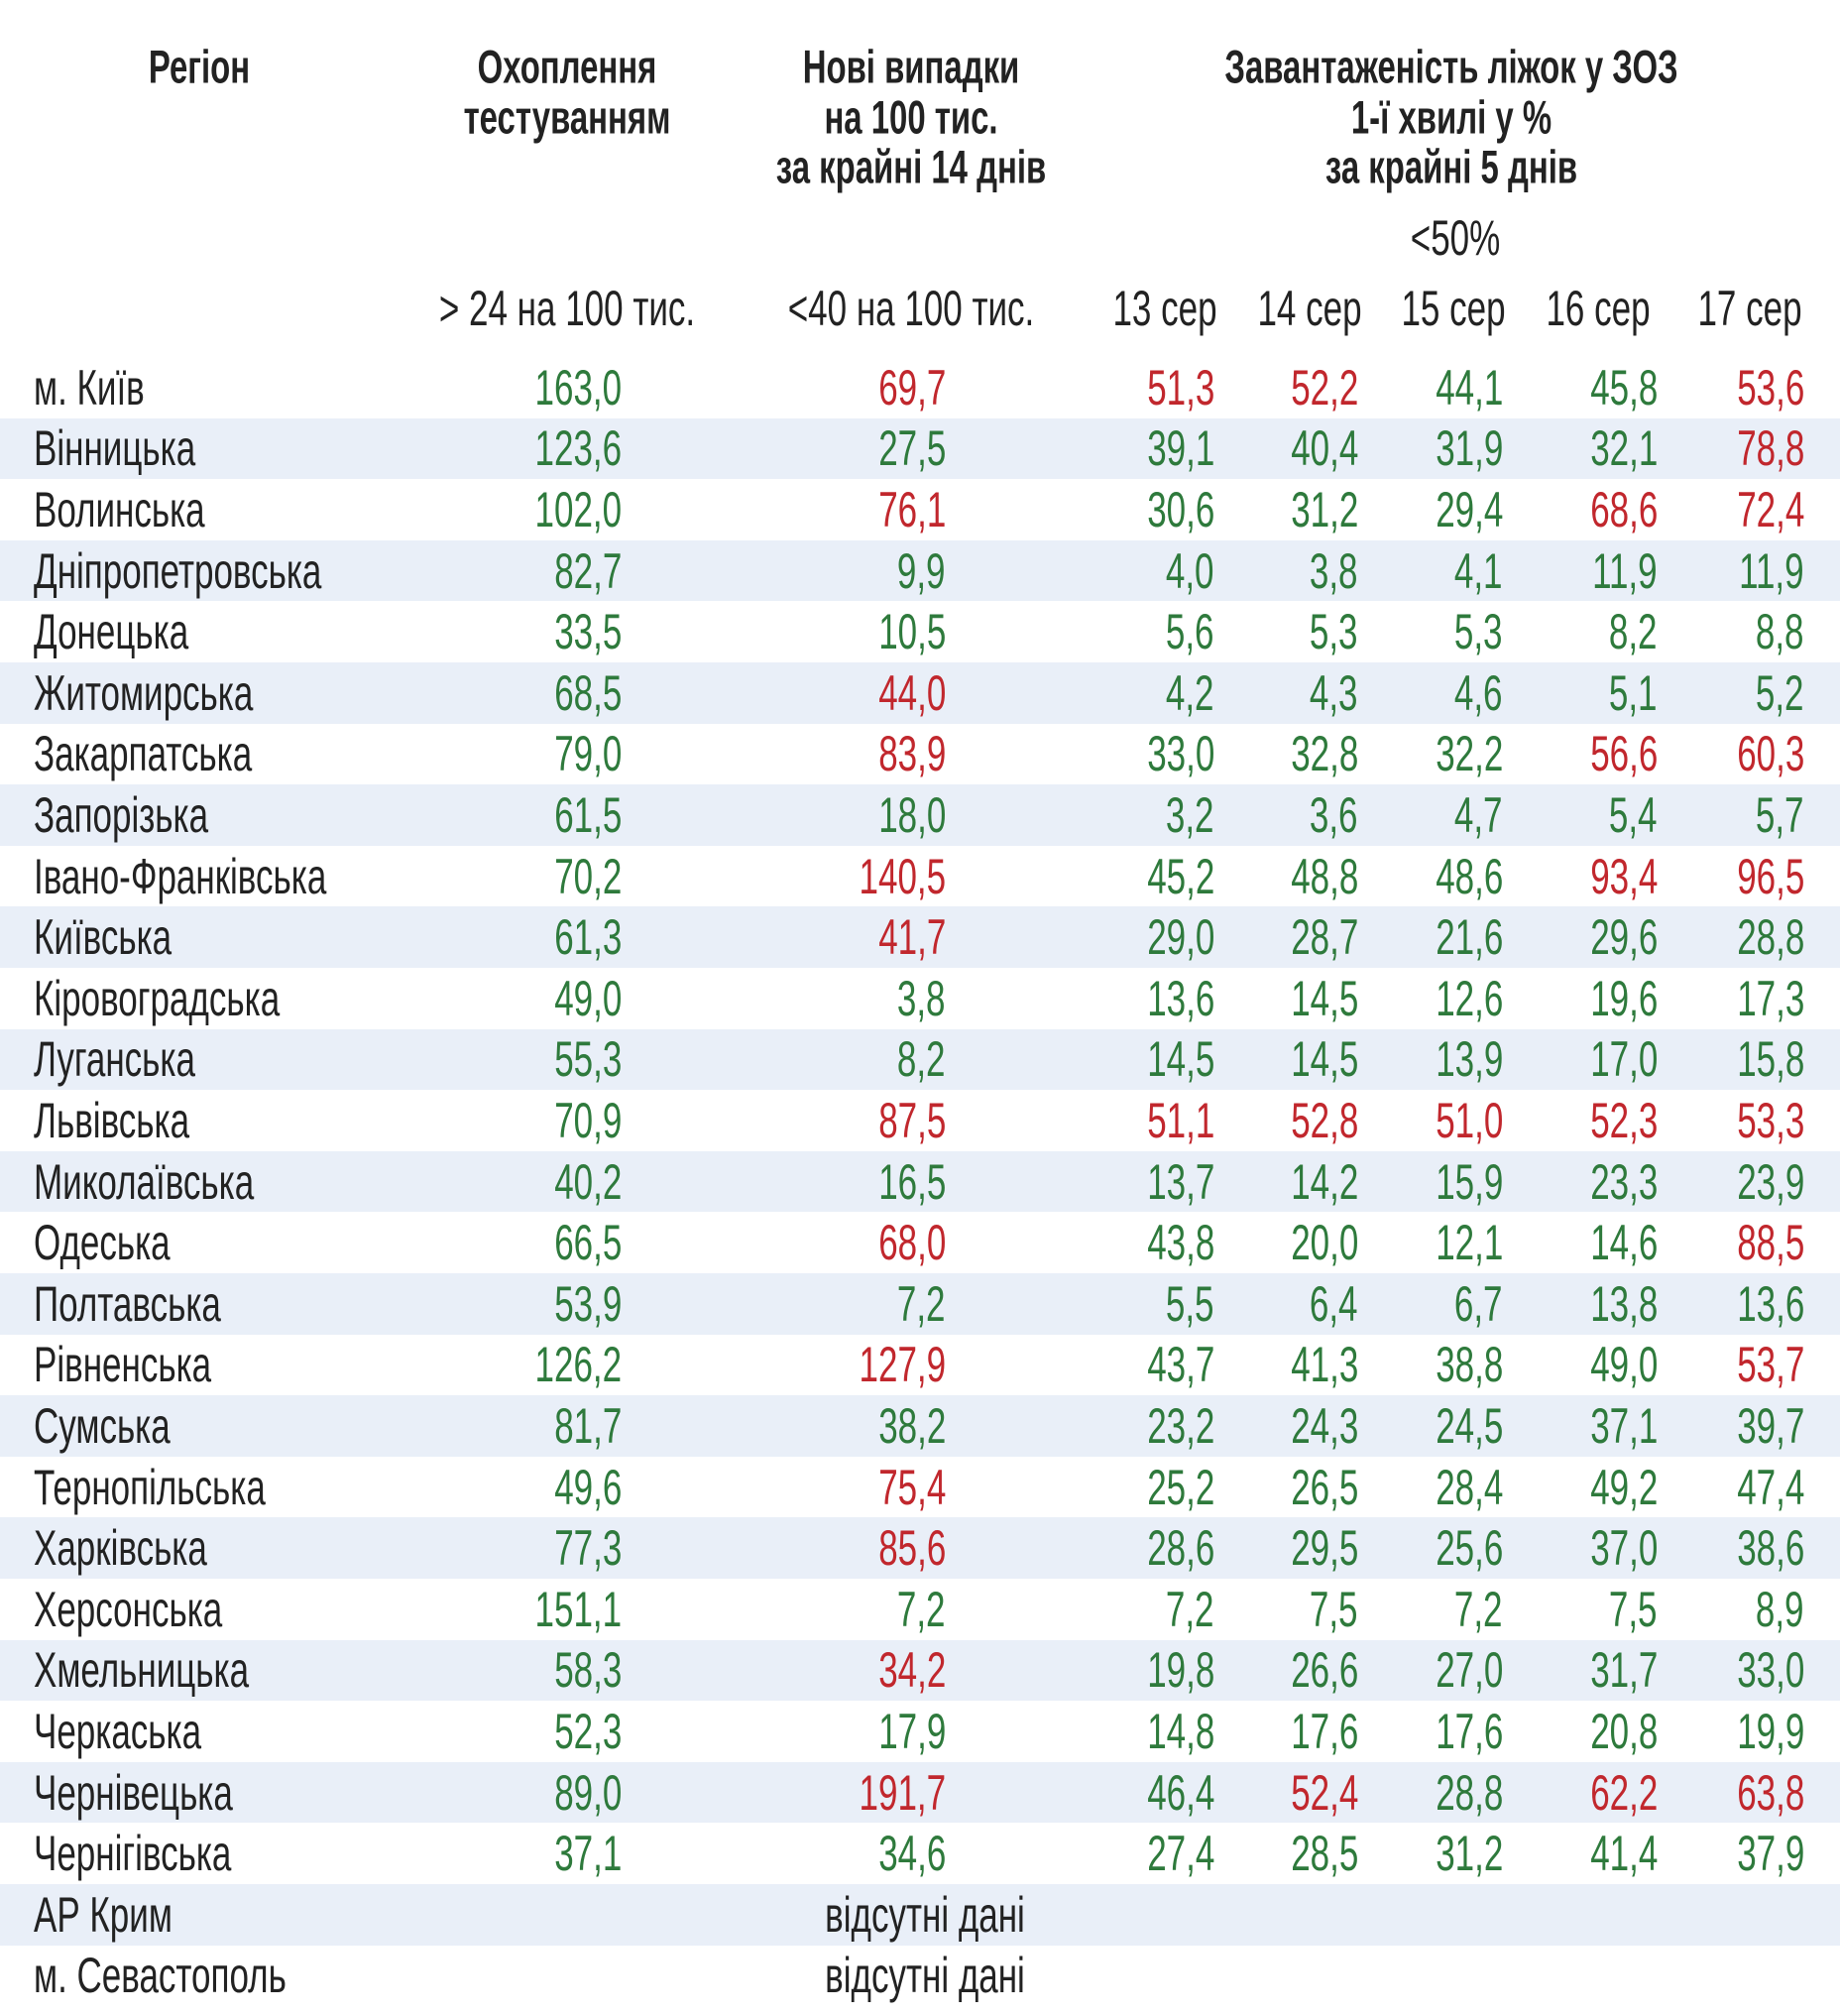  What do you see at coordinates (1451, 166) in the screenshot?
I see `column-header: за крайні 5 днів` at bounding box center [1451, 166].